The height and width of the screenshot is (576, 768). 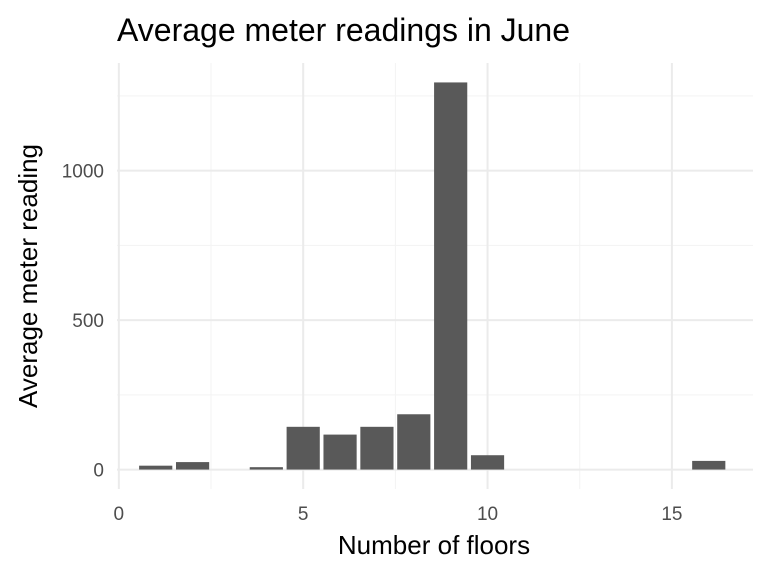 What do you see at coordinates (28, 276) in the screenshot?
I see `y-axis-title: Average meter reading` at bounding box center [28, 276].